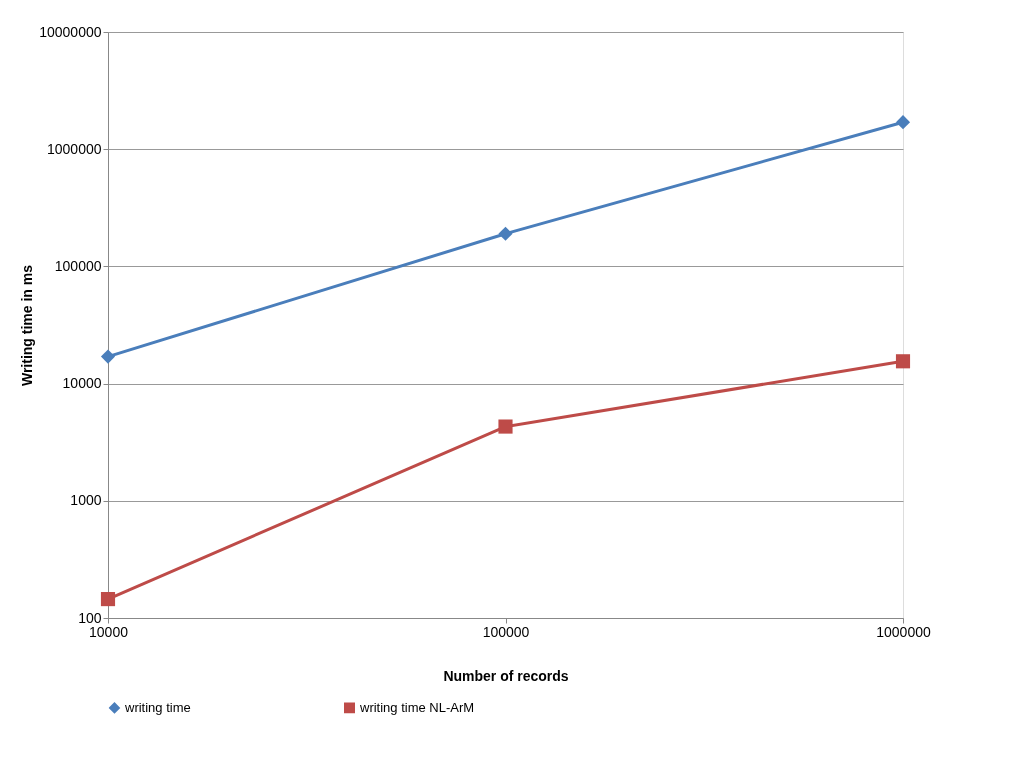 The height and width of the screenshot is (765, 1020). I want to click on y-tick-label: 1000, so click(86, 500).